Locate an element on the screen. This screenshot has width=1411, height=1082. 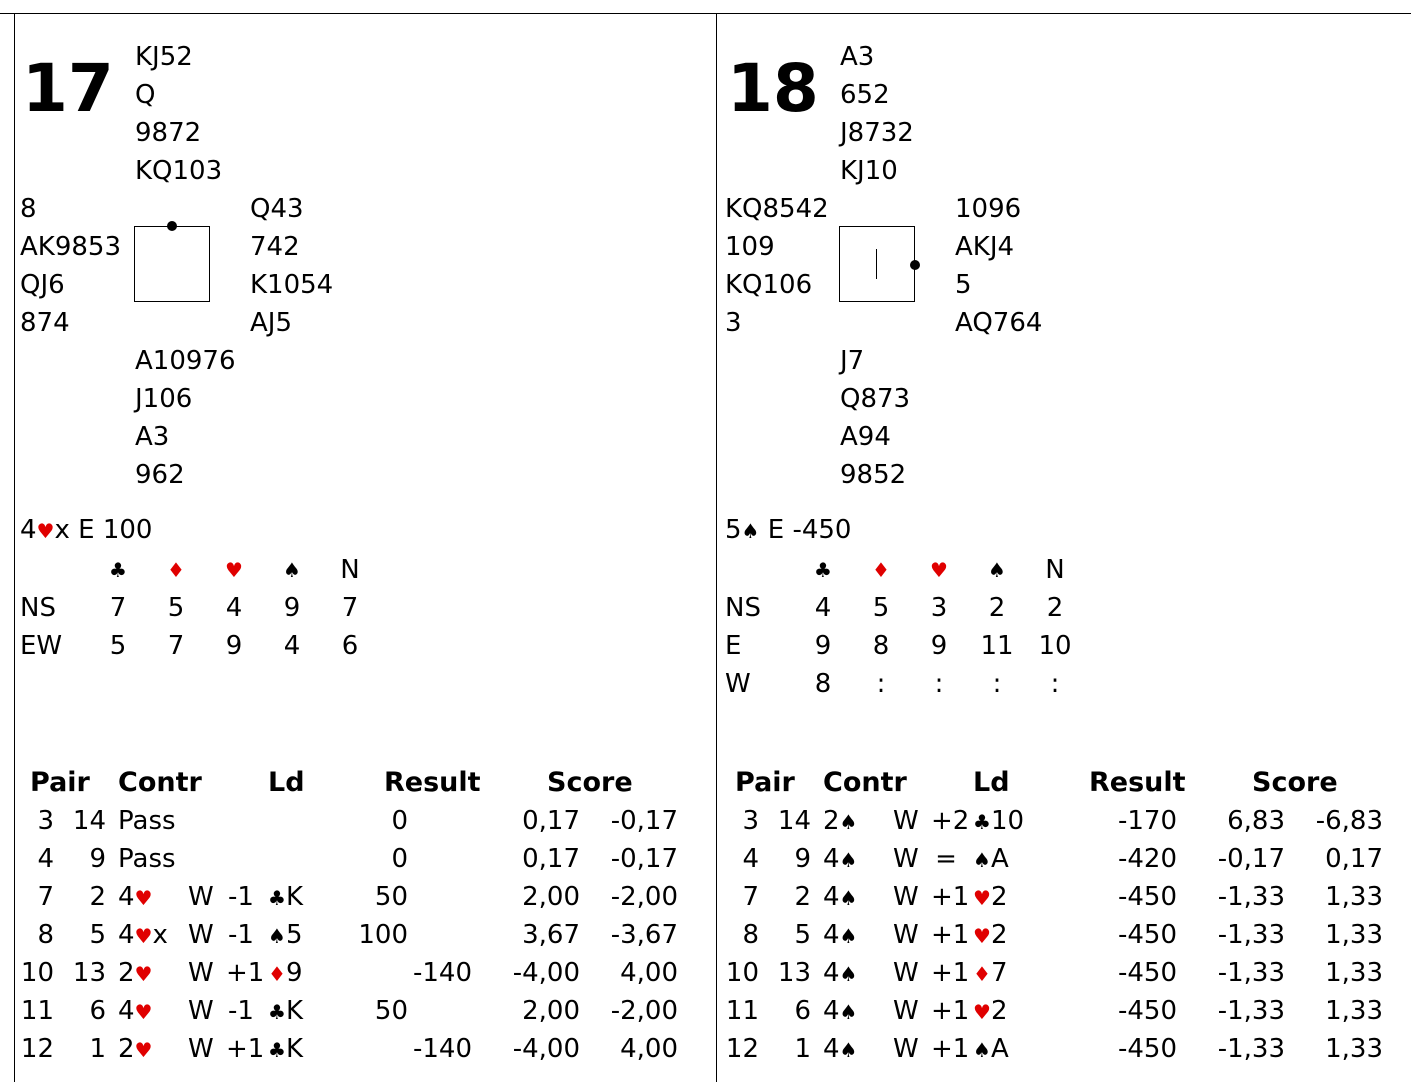
dd-value: 2 is located at coordinates (997, 608).